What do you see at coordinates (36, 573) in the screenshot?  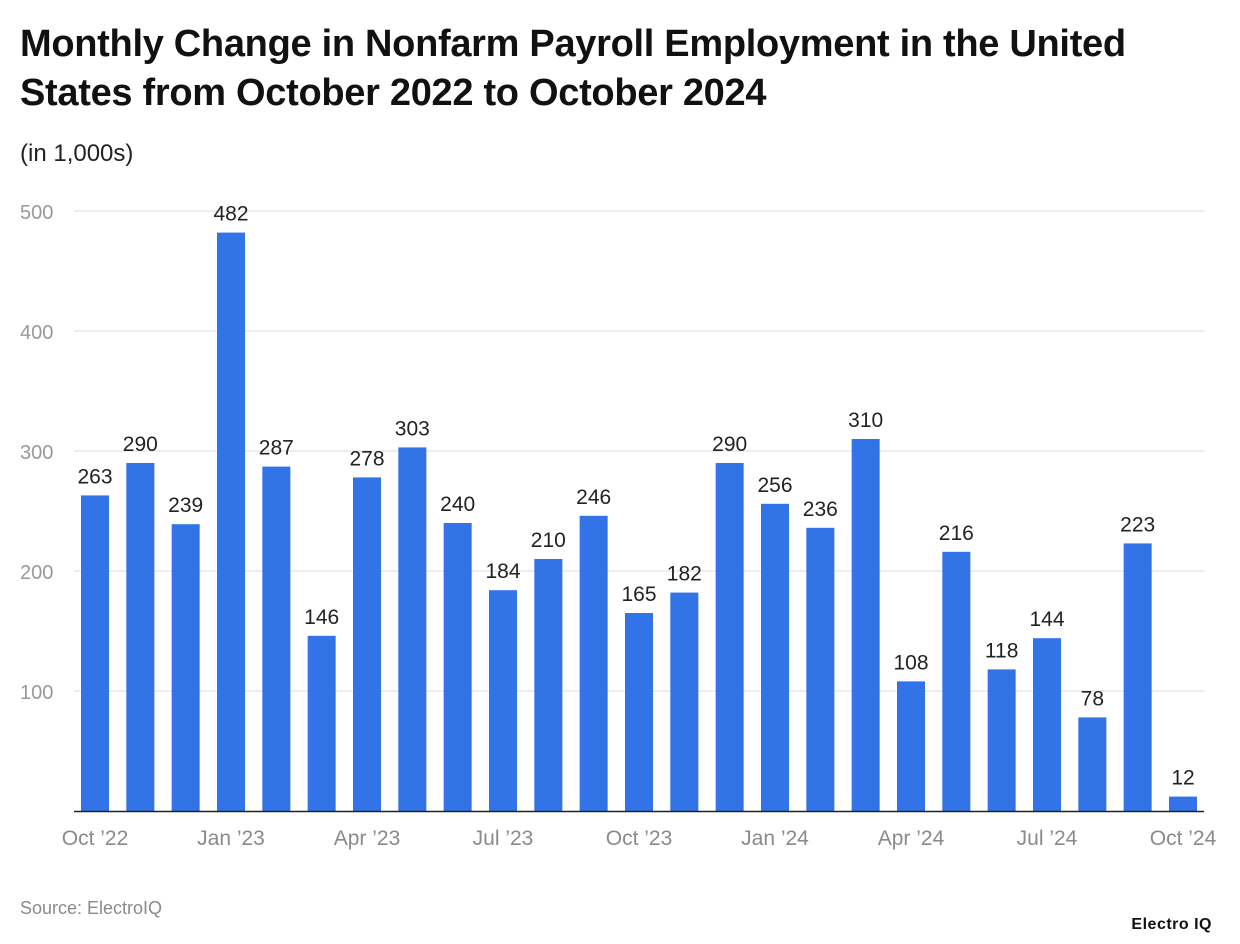 I see `y-tick-label: 200` at bounding box center [36, 573].